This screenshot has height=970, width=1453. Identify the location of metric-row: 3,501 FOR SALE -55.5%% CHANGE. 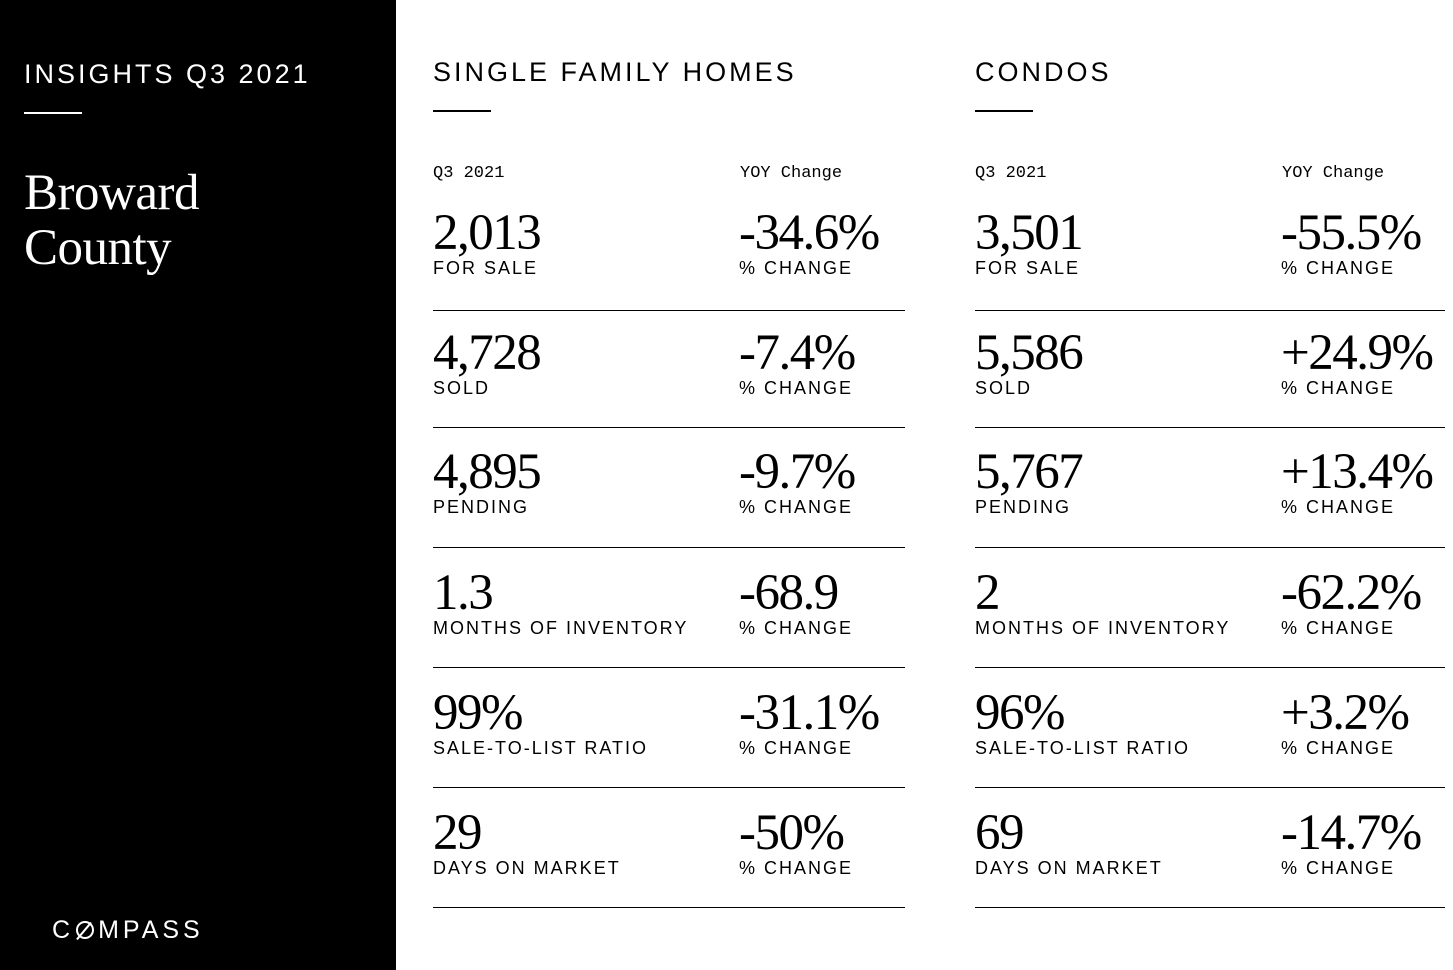
(1210, 265).